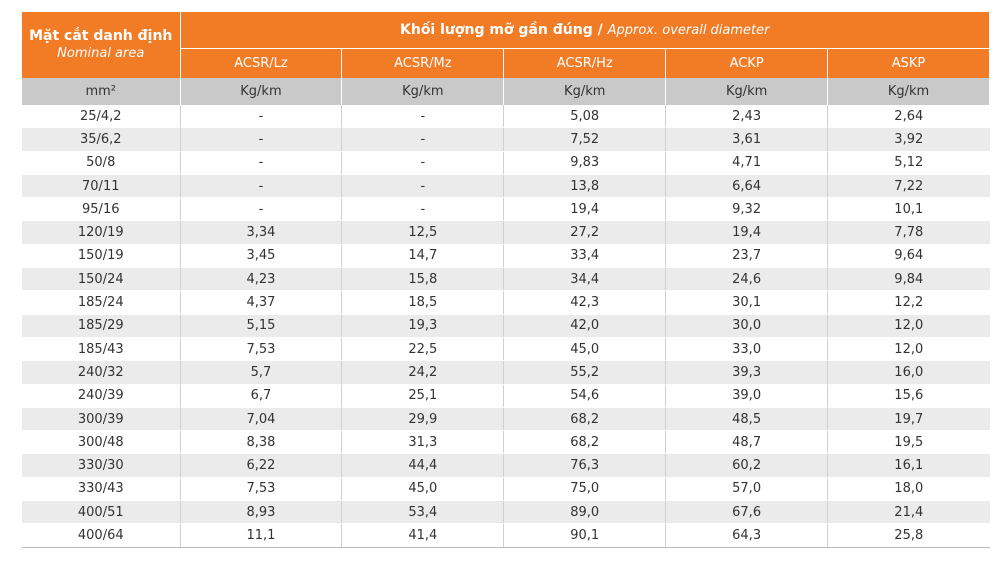 This screenshot has width=1000, height=562. I want to click on area-subtitle: Nominal area, so click(101, 53).